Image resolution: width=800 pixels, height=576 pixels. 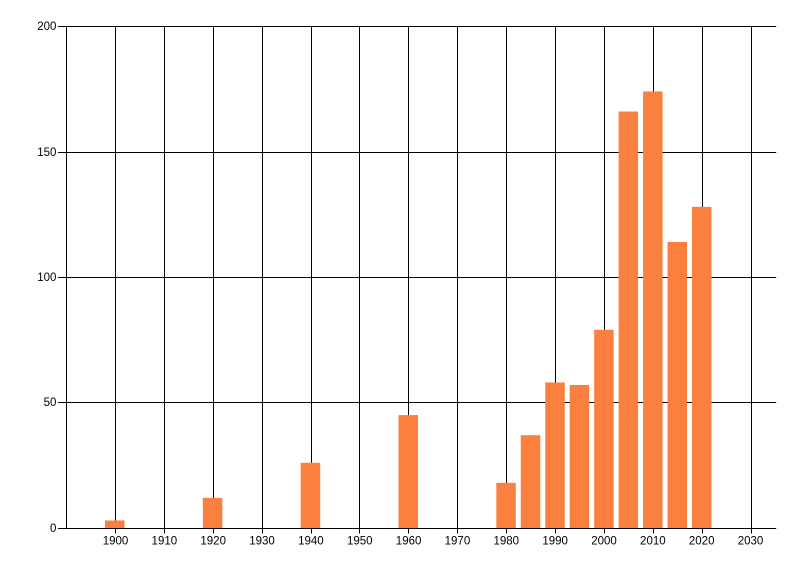 I want to click on svg-text: 150, so click(x=46, y=153).